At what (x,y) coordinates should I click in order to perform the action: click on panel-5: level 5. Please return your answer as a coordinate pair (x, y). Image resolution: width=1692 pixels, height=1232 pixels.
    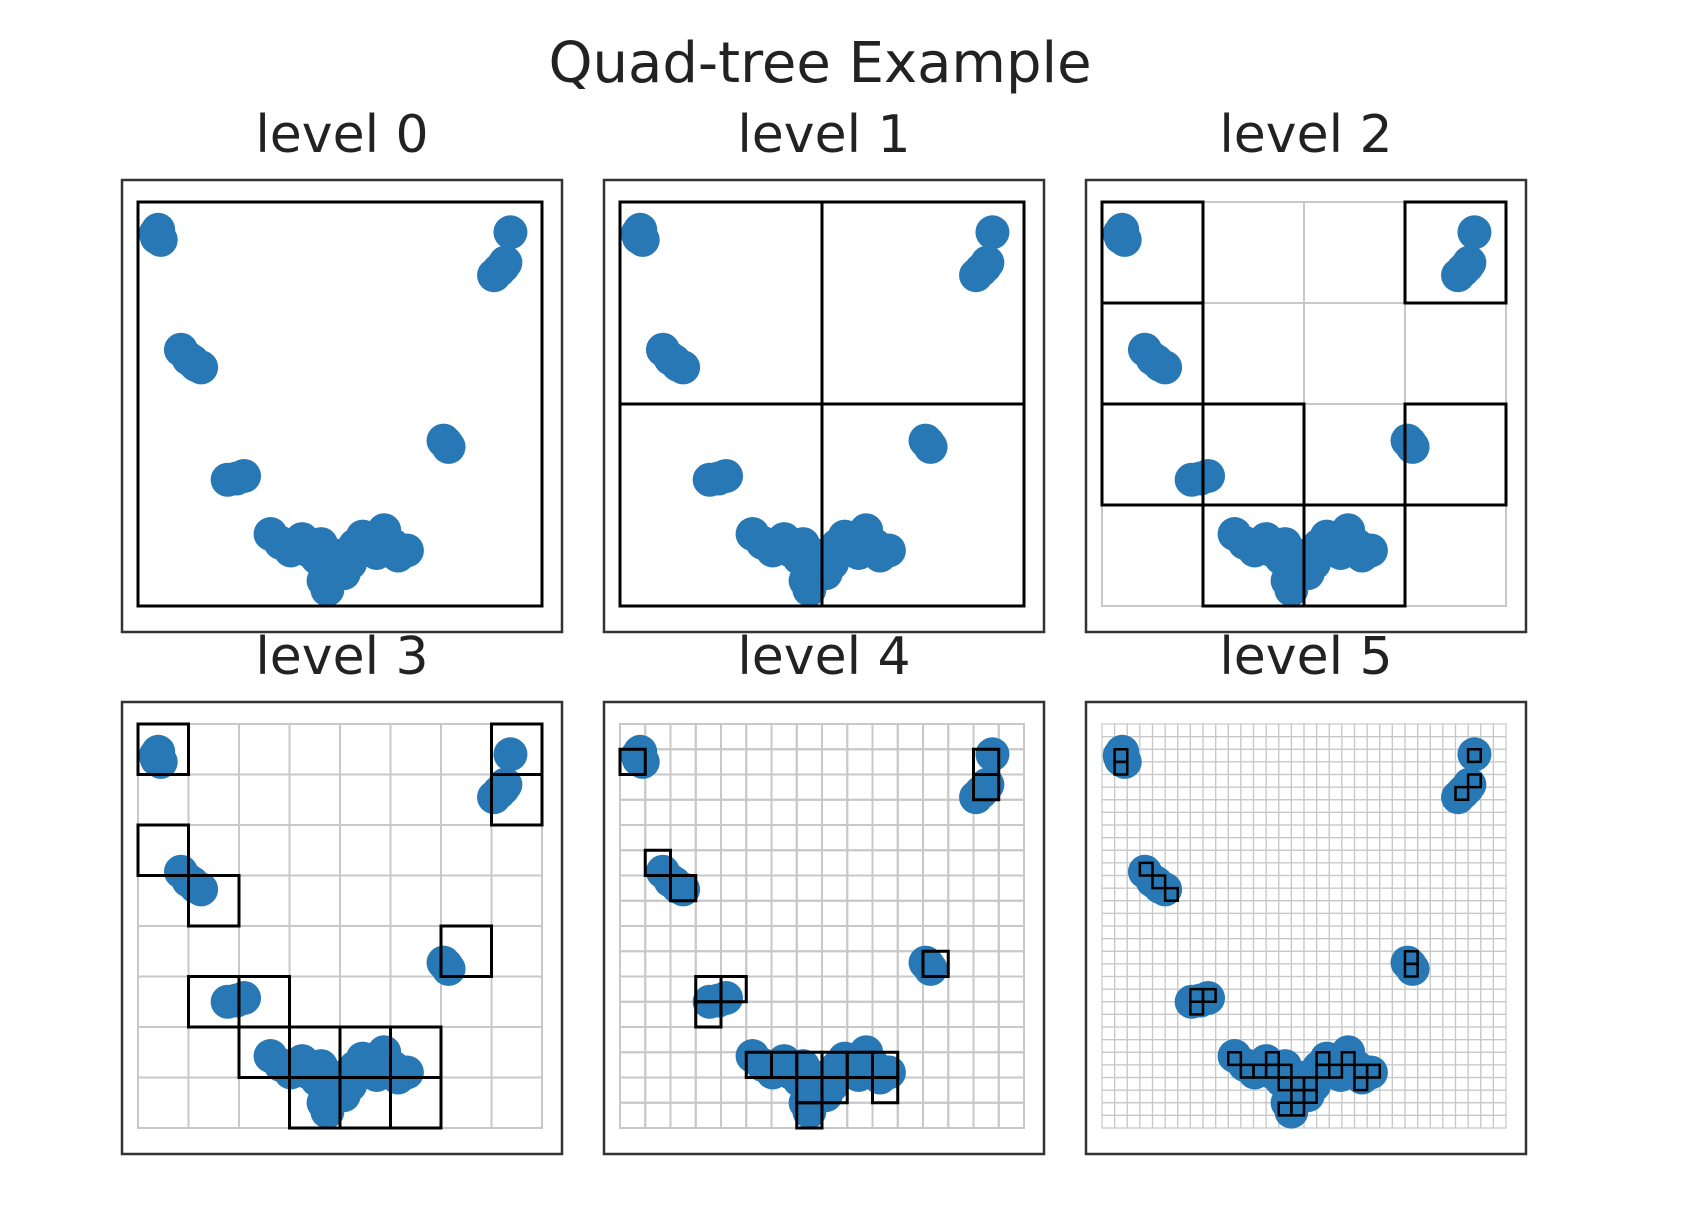
    Looking at the image, I should click on (1306, 891).